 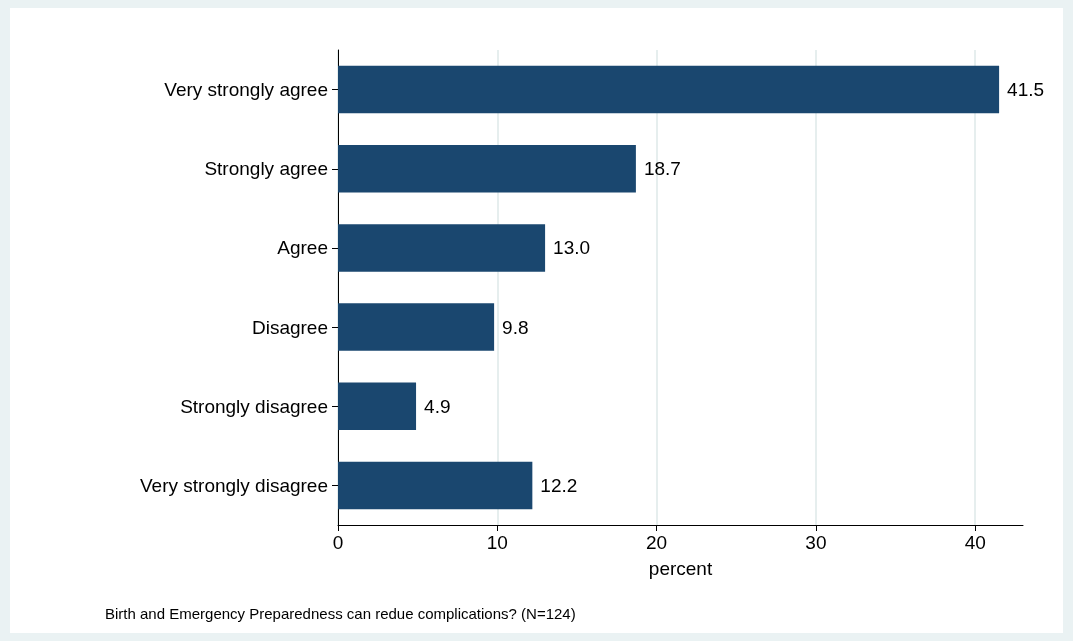 I want to click on data-label: 18.7, so click(x=662, y=169).